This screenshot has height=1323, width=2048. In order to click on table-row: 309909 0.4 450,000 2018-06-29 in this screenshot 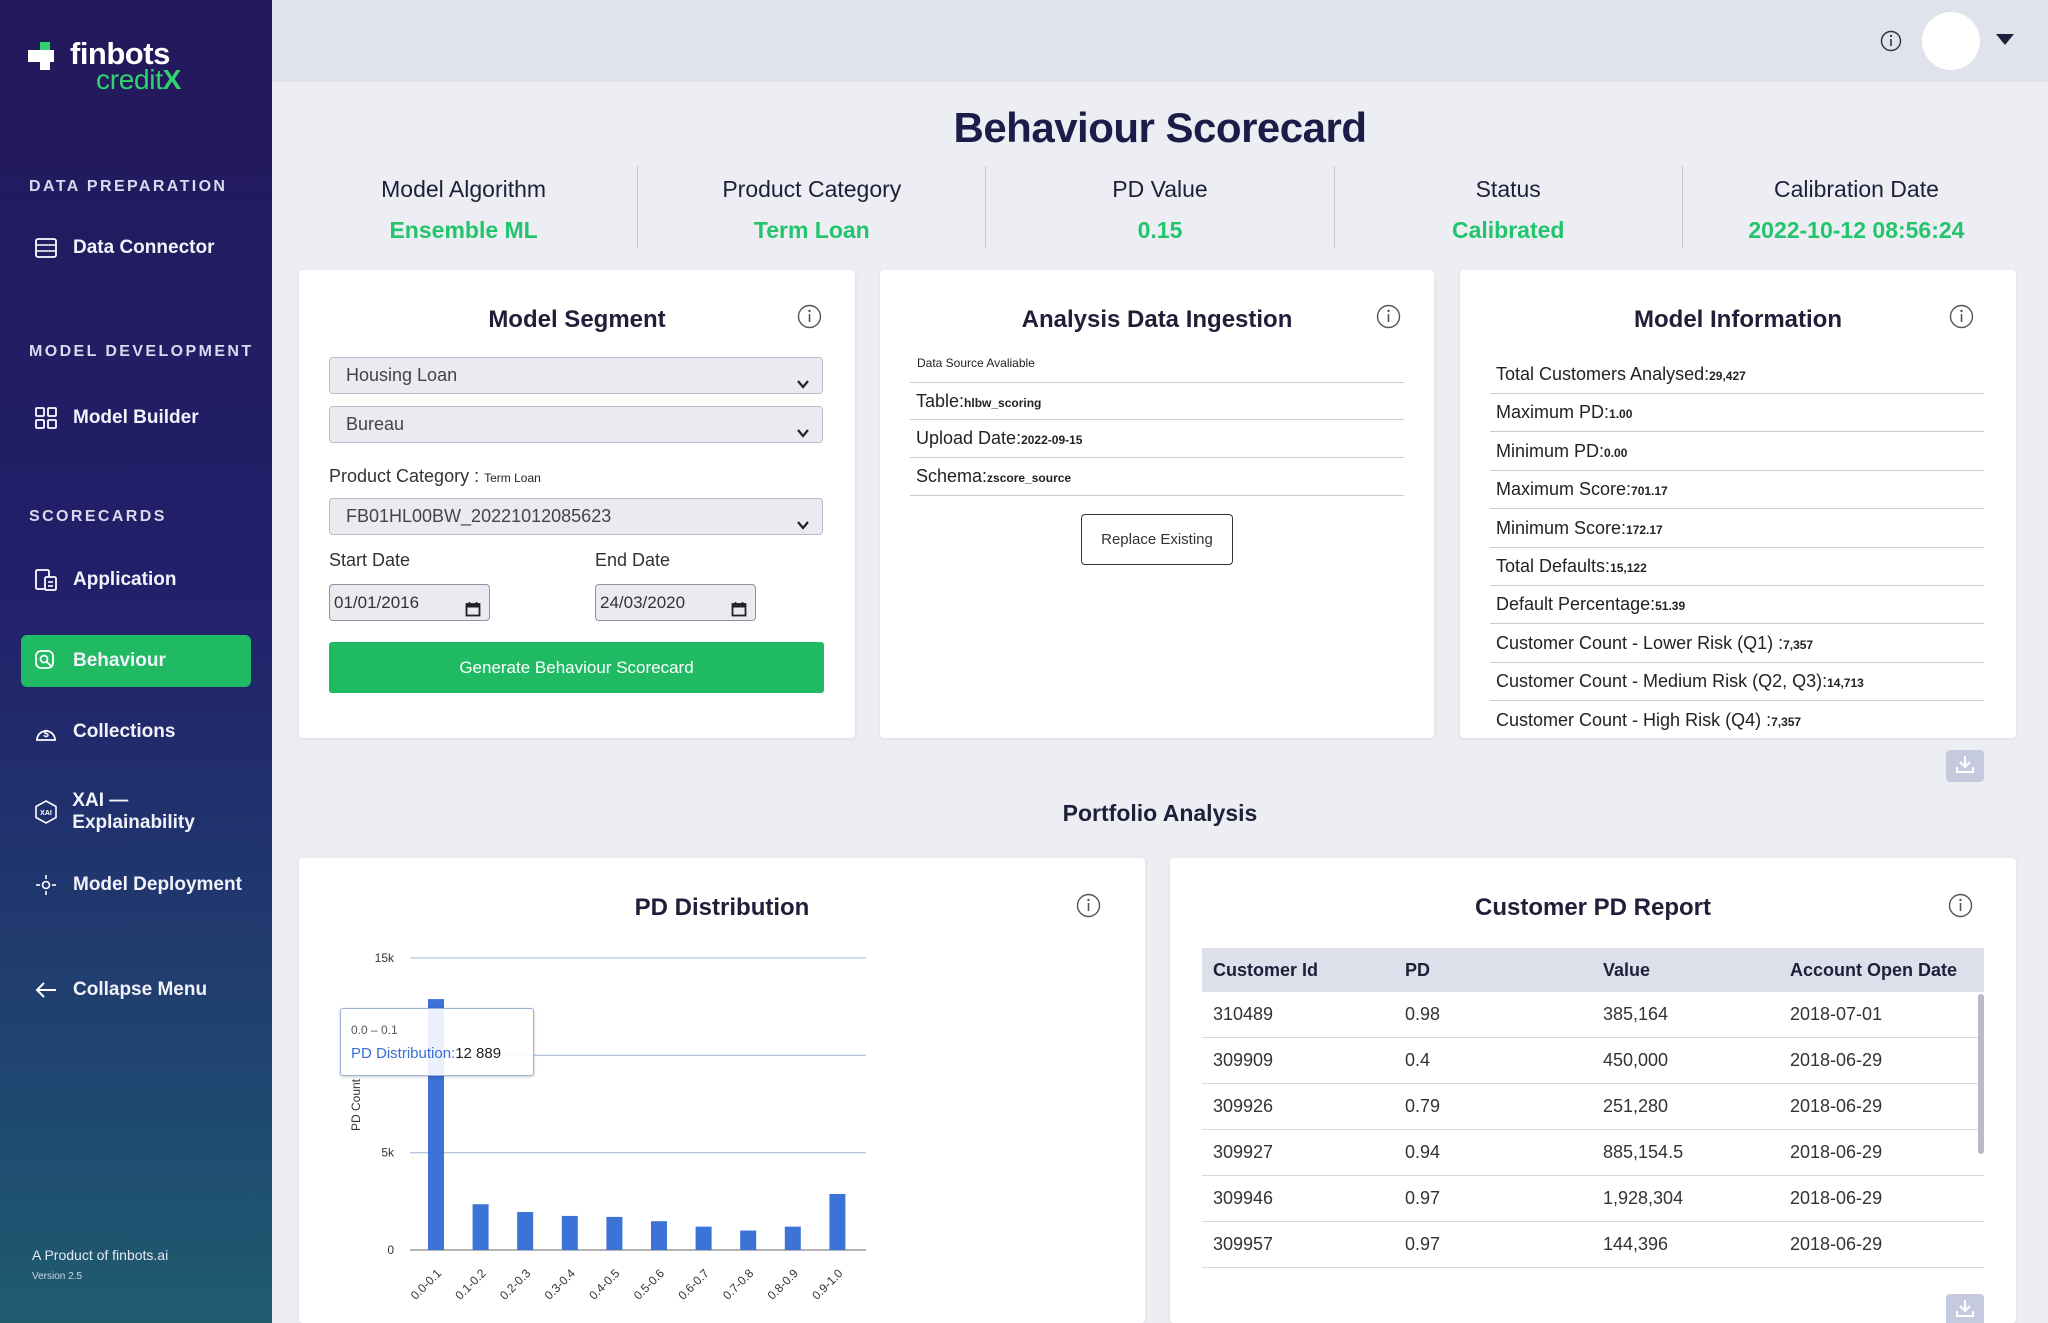, I will do `click(1593, 1061)`.